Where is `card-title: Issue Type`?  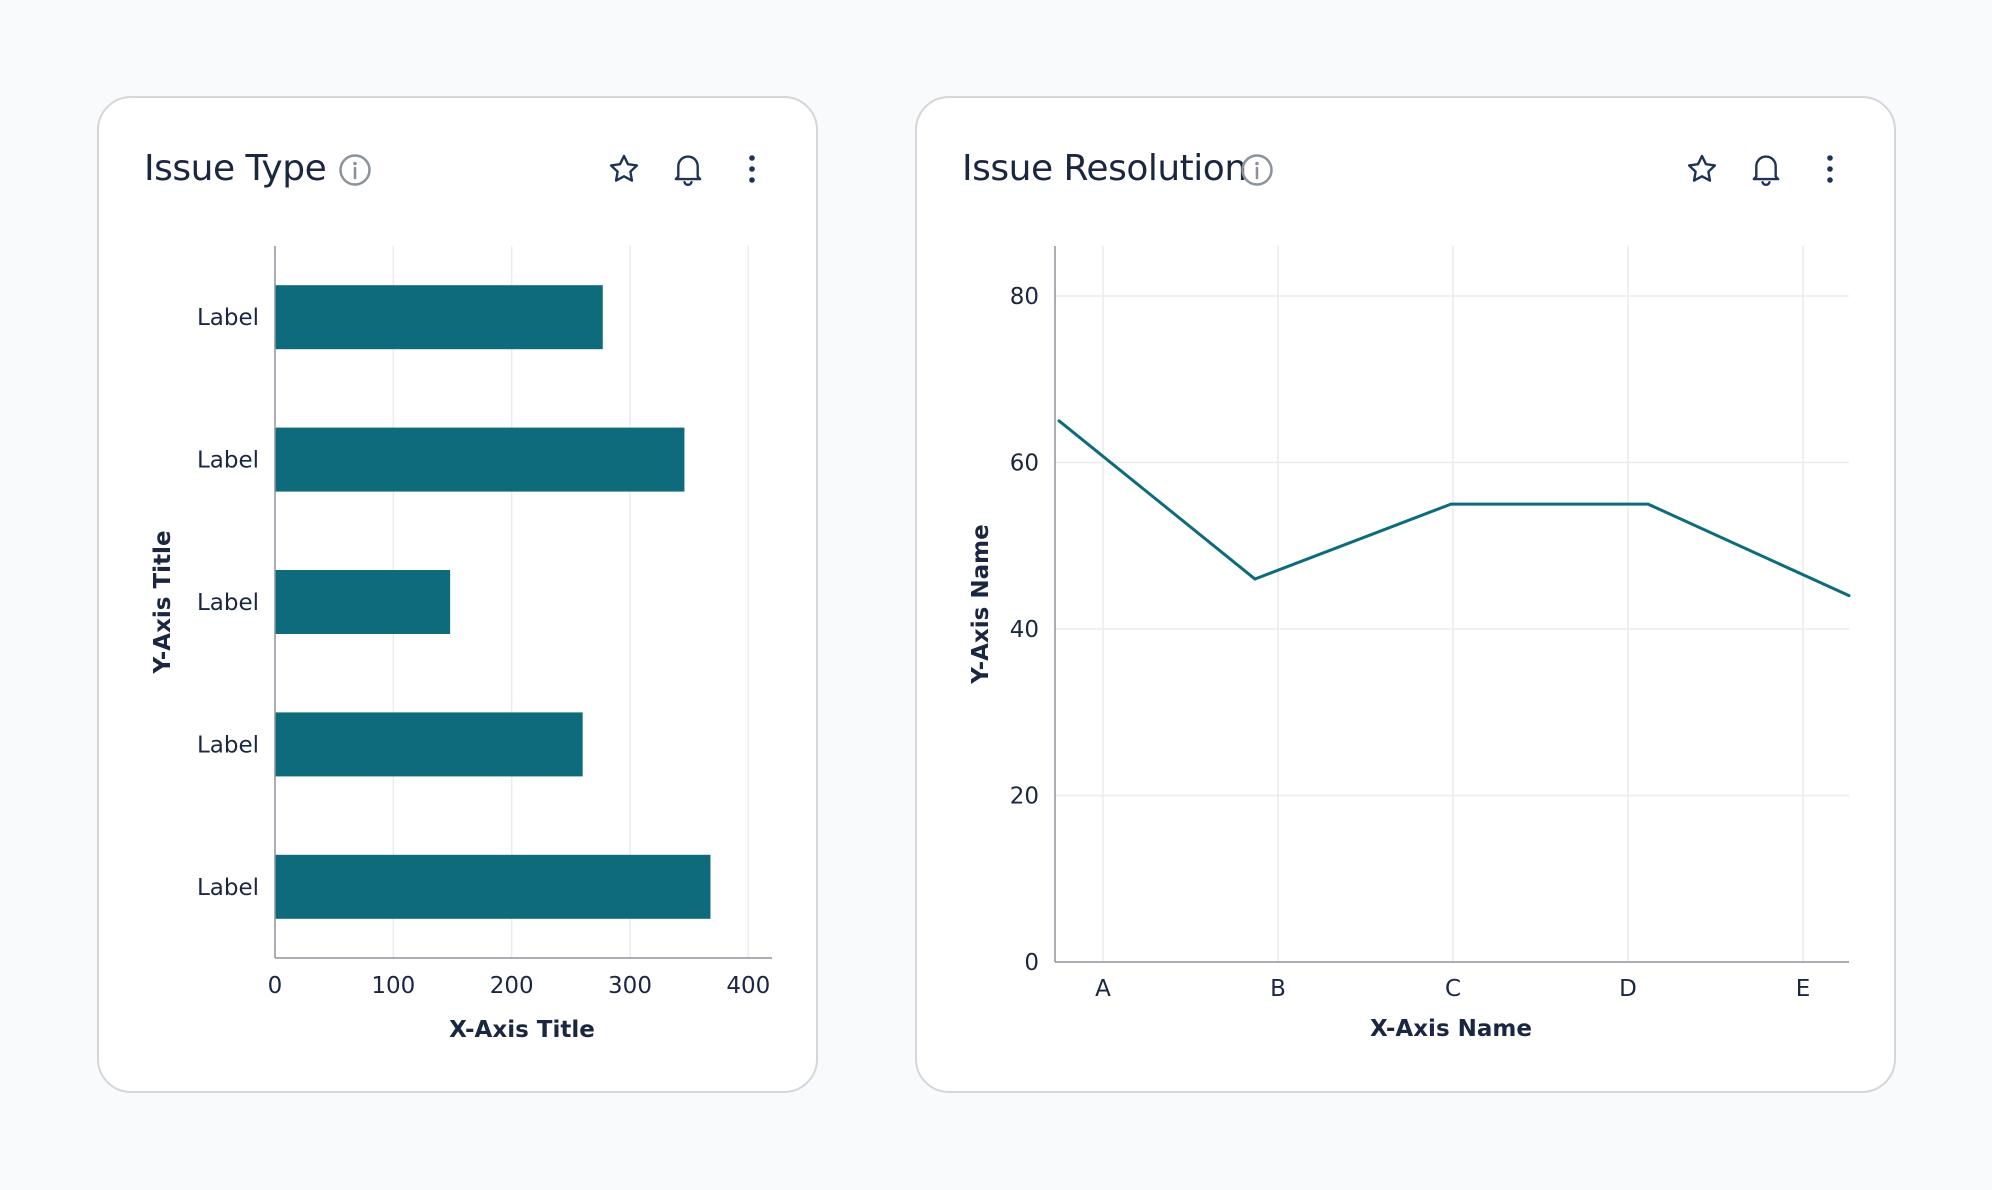
card-title: Issue Type is located at coordinates (235, 168).